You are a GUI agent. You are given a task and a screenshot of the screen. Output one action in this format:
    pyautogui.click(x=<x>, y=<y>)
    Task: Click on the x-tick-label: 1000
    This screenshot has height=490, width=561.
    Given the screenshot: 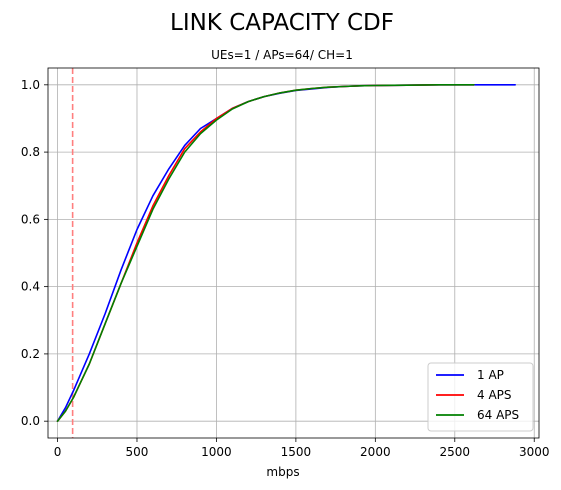 What is the action you would take?
    pyautogui.click(x=216, y=452)
    